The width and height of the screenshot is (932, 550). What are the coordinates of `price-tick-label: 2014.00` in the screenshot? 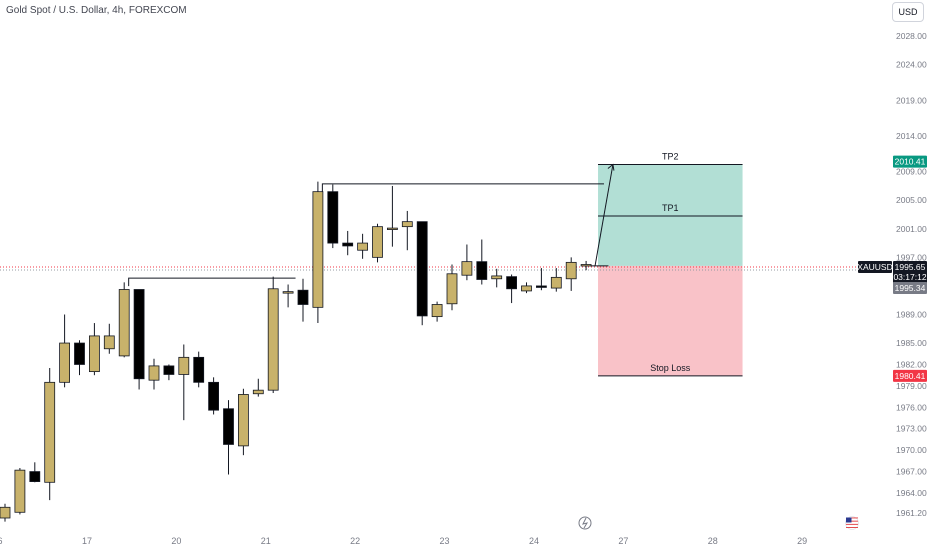 It's located at (911, 136).